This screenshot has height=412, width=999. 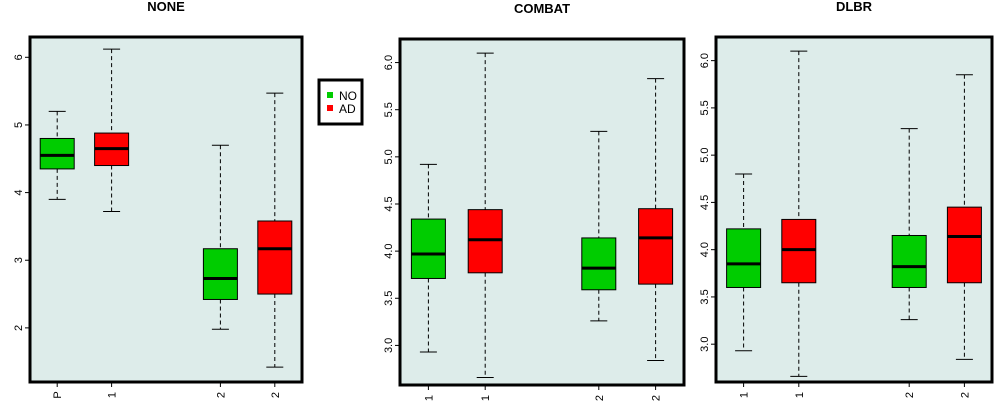 I want to click on y-tick-label: 2, so click(x=19, y=328).